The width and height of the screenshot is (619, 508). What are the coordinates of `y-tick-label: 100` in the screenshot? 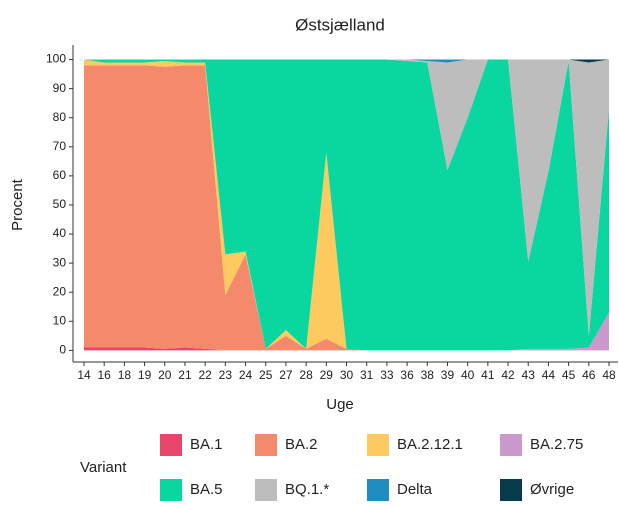 It's located at (56, 59).